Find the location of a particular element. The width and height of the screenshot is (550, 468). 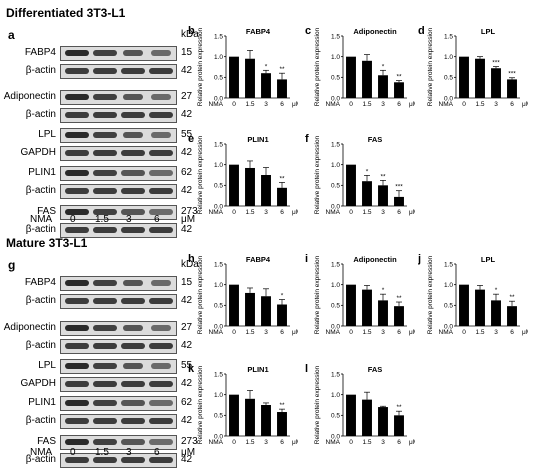

blot-row-label: GAPDH is located at coordinates (38, 383).